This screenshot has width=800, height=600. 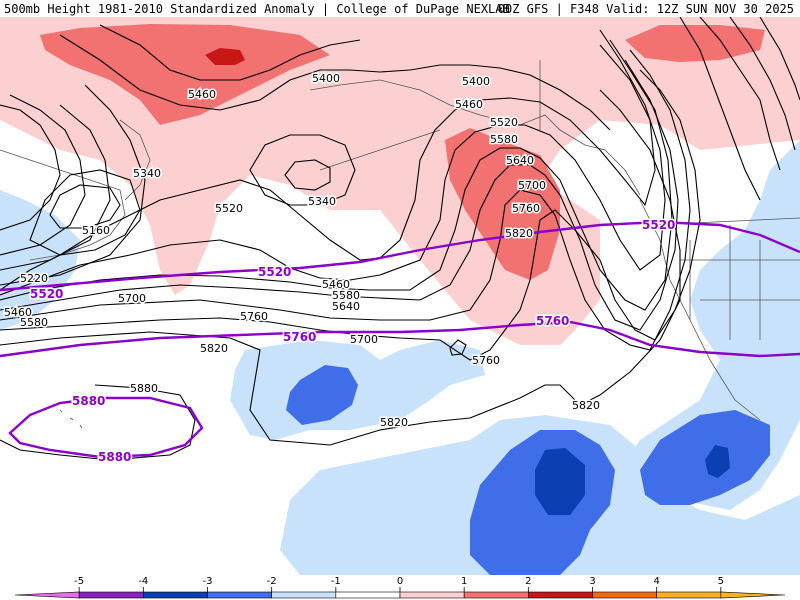 I want to click on anomaly-area-neg1-pacific, so click(x=357, y=390).